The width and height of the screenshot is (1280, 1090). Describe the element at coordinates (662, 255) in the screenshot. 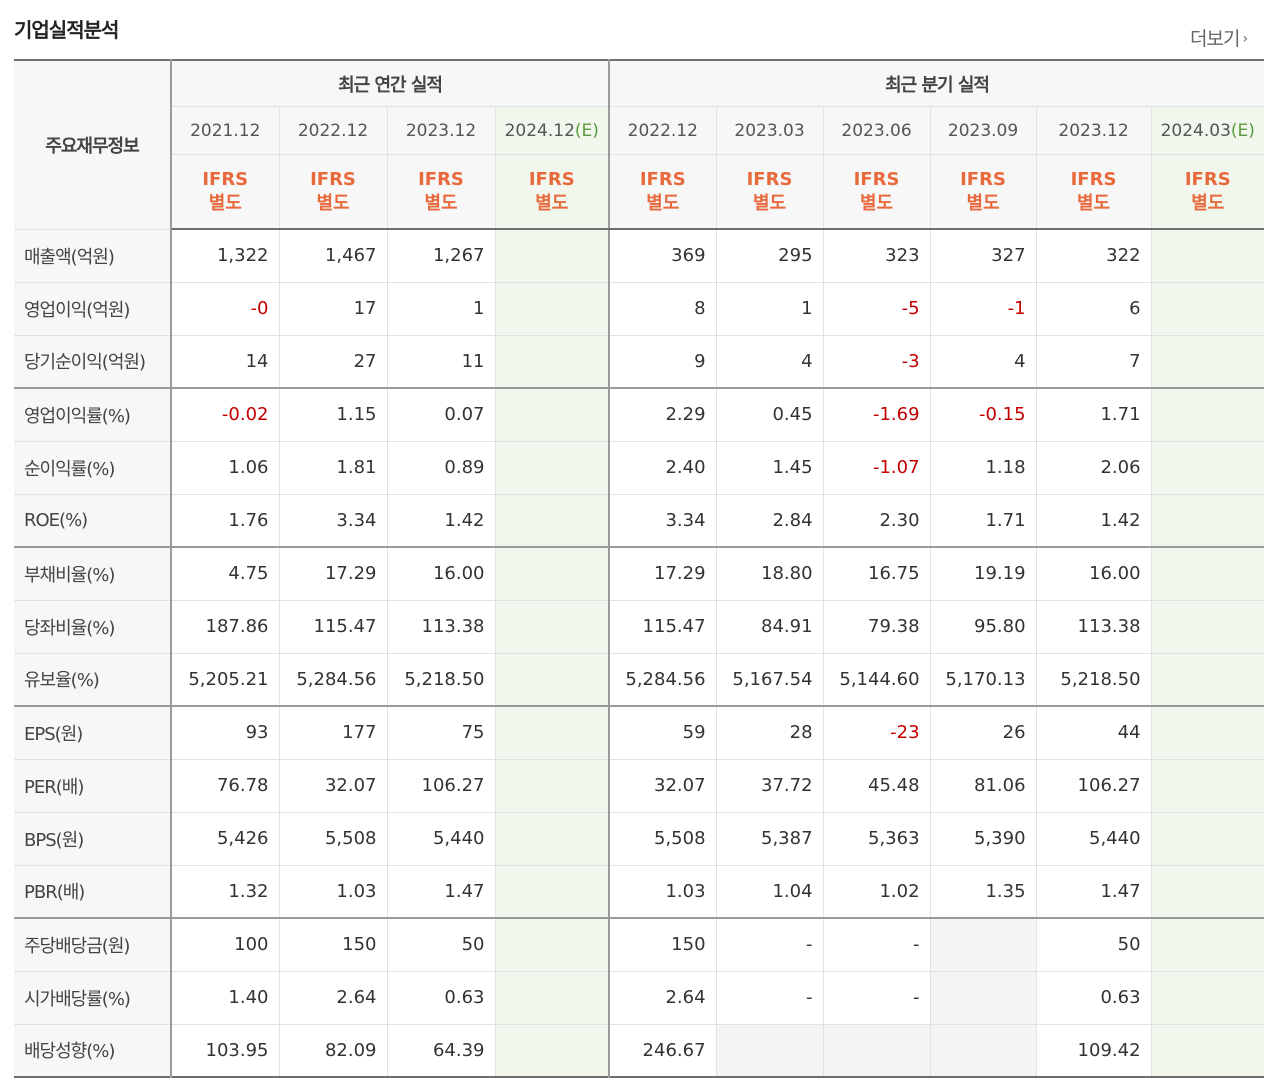

I see `table-cell: 369` at that location.